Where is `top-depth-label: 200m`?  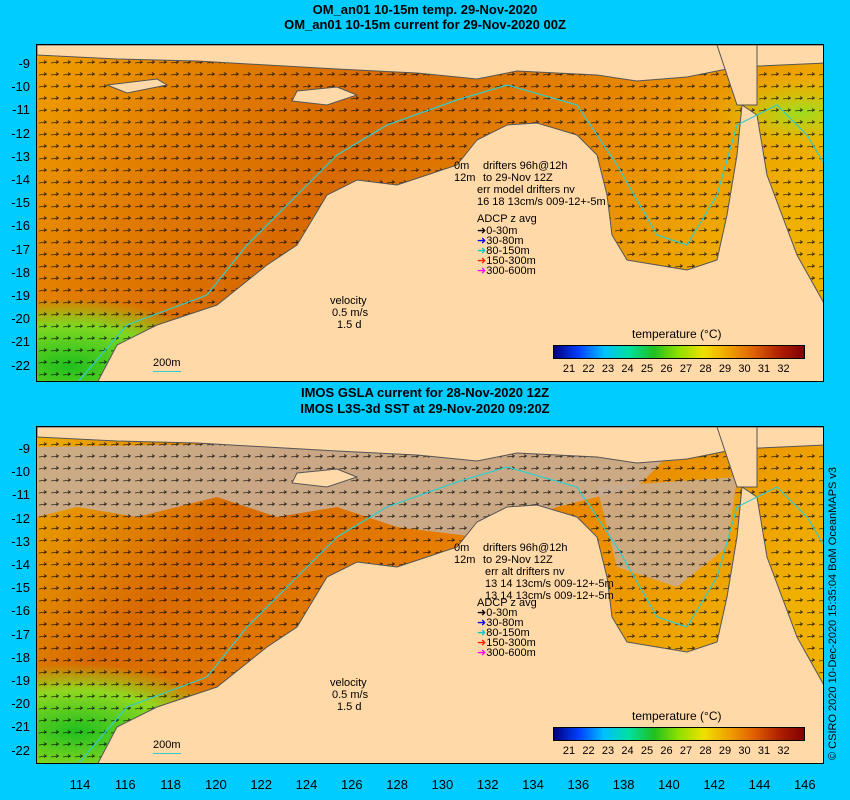
top-depth-label: 200m is located at coordinates (167, 363).